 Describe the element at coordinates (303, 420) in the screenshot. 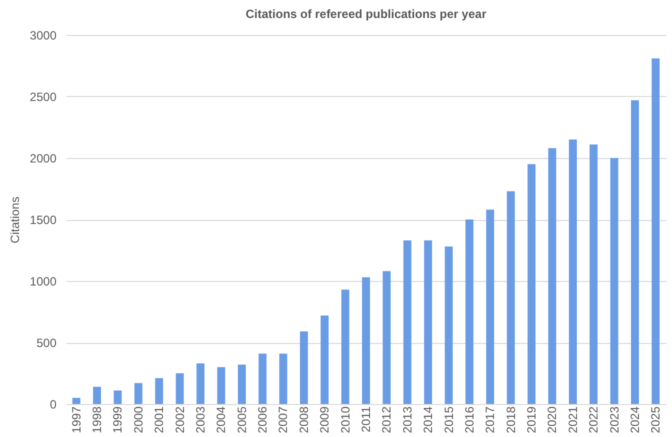

I see `x-tick-label: 2008` at that location.